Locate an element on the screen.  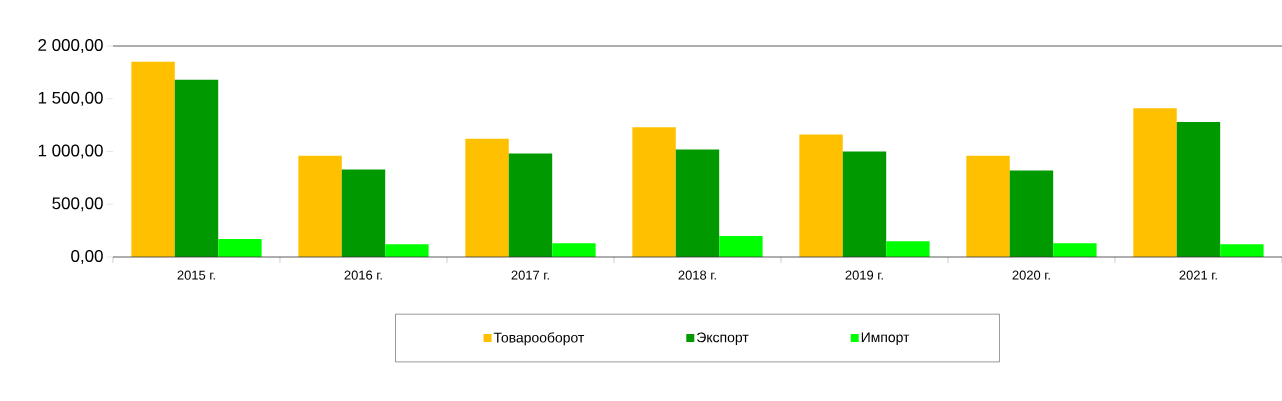
y-tick-label: 2 000,00 is located at coordinates (70, 46).